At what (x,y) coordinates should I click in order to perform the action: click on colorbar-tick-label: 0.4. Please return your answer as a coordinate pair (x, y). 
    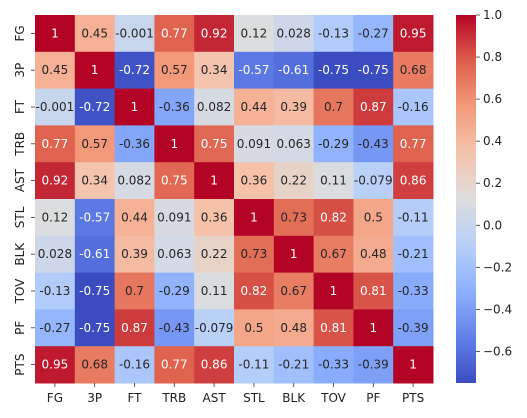
    Looking at the image, I should click on (492, 141).